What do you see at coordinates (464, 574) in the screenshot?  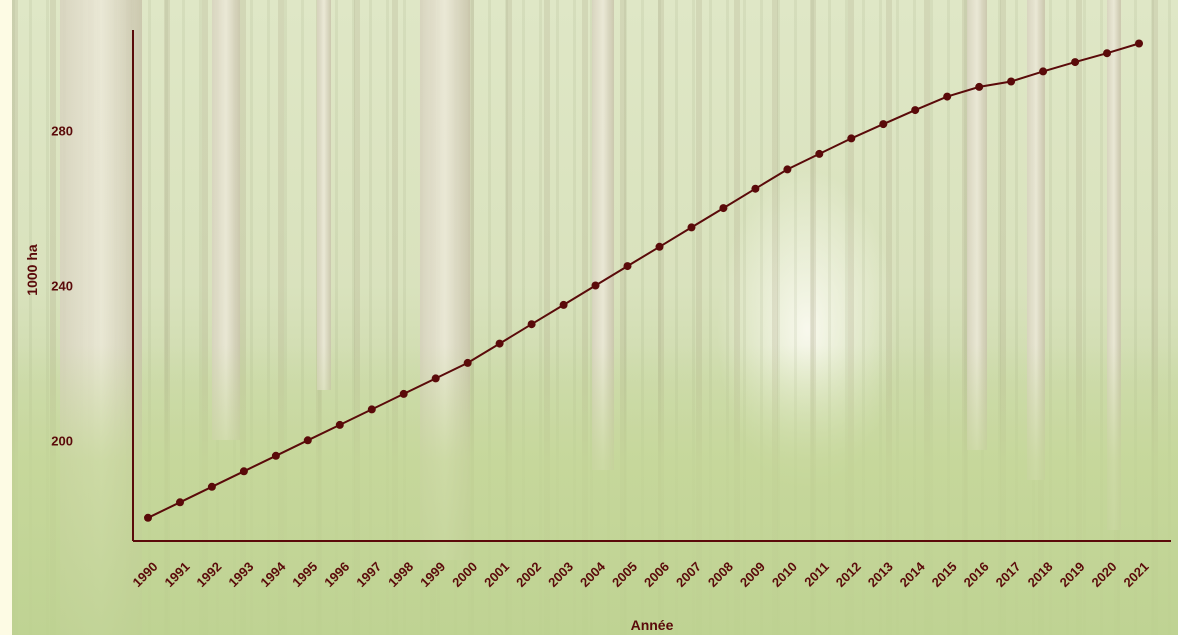 I see `x-tick-label-2000: 2000` at bounding box center [464, 574].